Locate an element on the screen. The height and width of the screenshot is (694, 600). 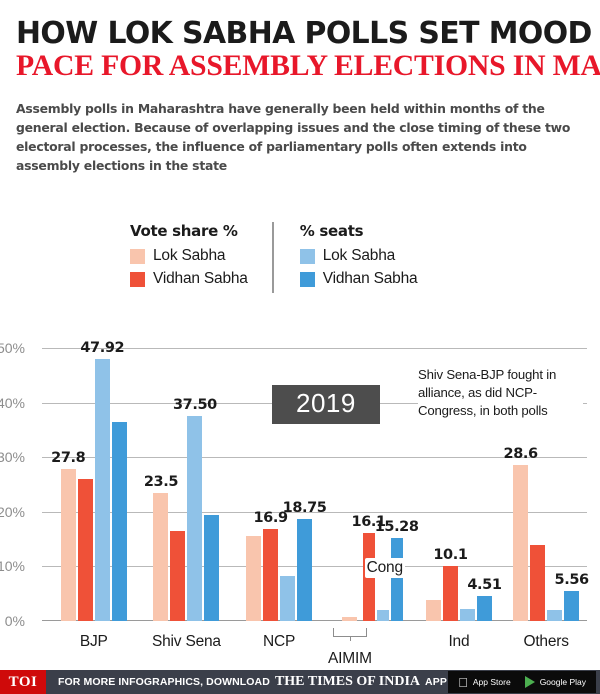
bar-value-label: 47.92 is located at coordinates (102, 348).